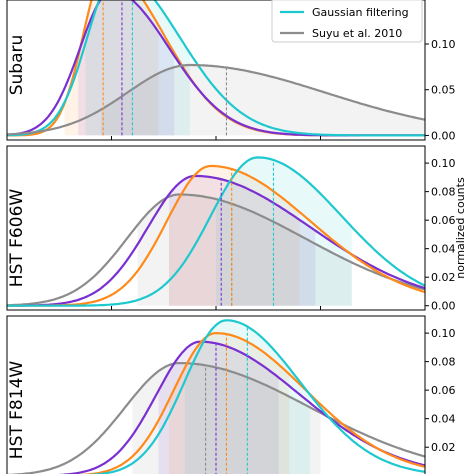  I want to click on y-tick-label-3: 0.08, so click(443, 362).